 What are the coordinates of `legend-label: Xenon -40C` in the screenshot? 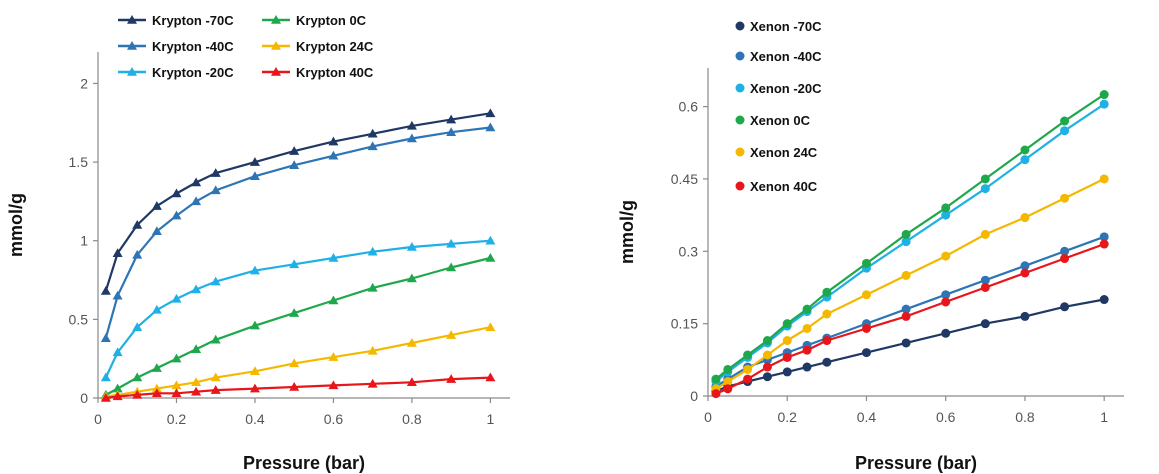 It's located at (786, 56).